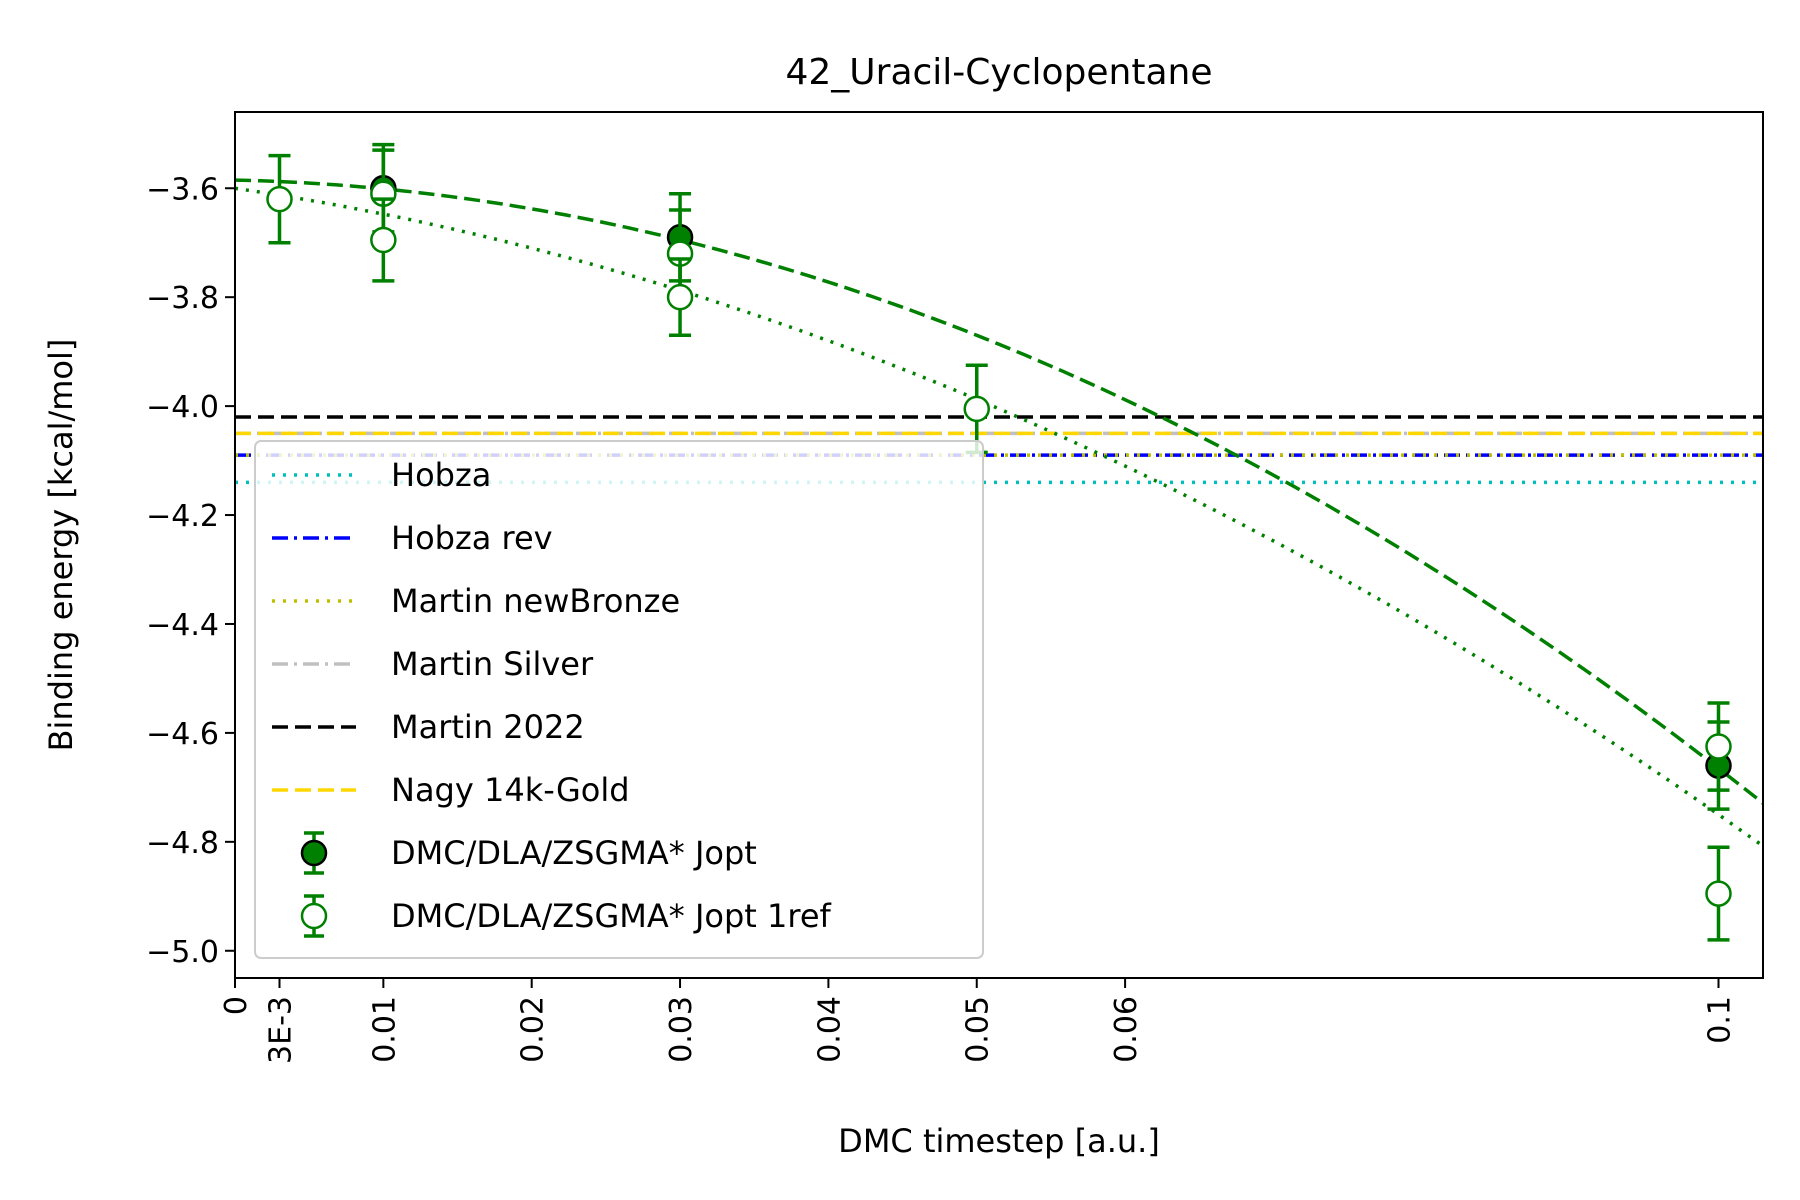 The image size is (1800, 1200). I want to click on legend-entry-0: Hobza, so click(381, 475).